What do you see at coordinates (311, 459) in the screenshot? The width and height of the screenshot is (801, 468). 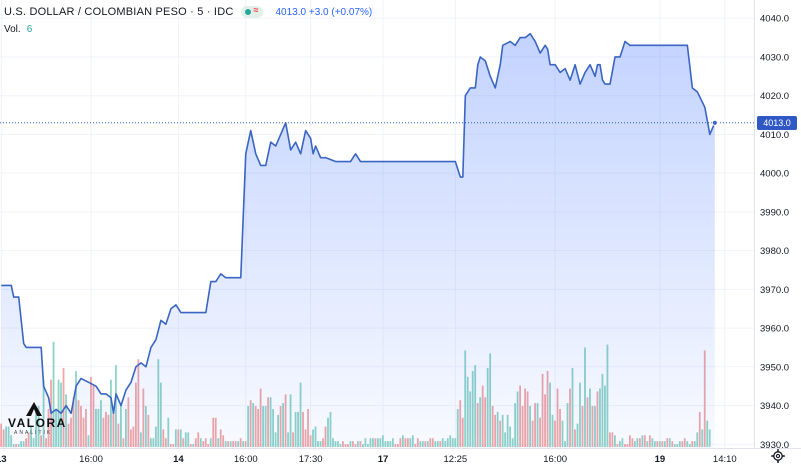 I see `x-tick-label: 17:30` at bounding box center [311, 459].